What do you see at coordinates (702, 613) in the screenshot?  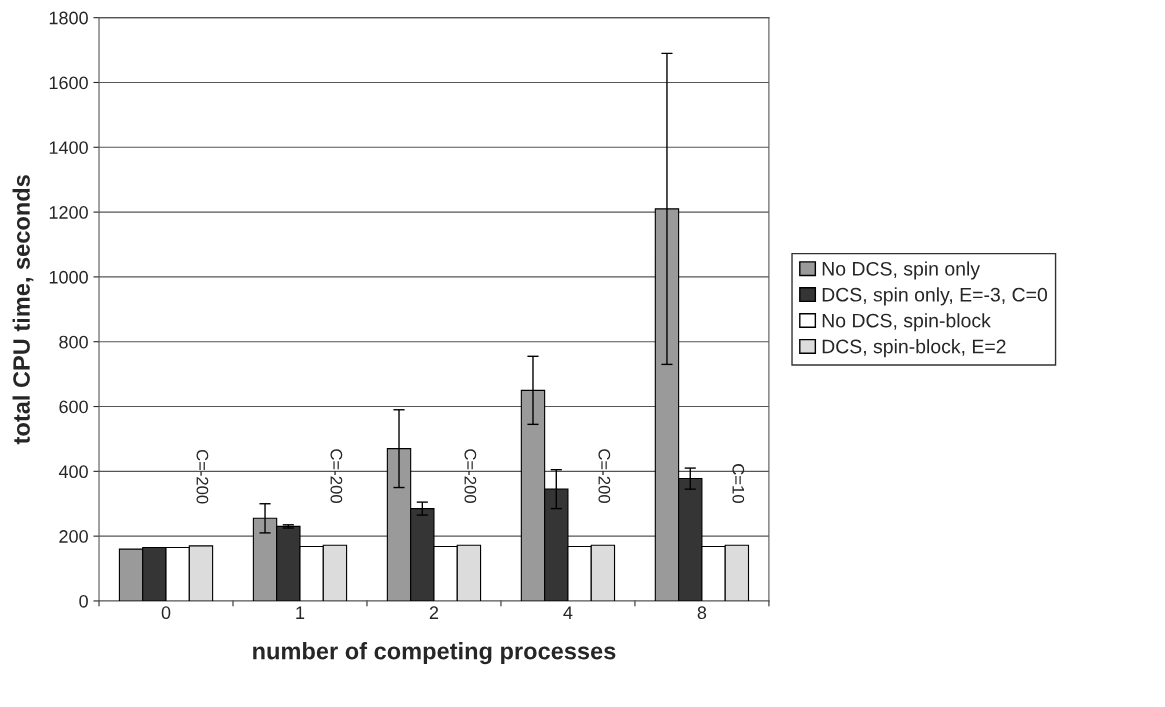 I see `x-tick-label: 8` at bounding box center [702, 613].